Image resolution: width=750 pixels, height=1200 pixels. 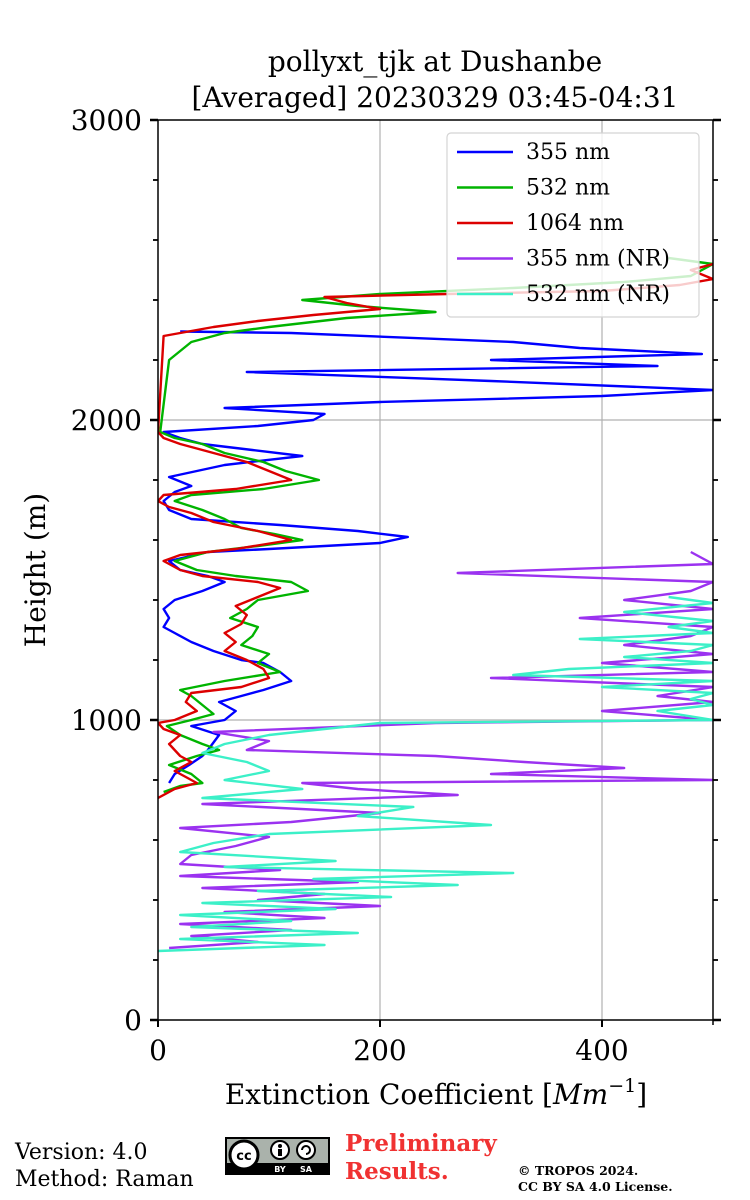 What do you see at coordinates (106, 420) in the screenshot?
I see `y-tick-label: 2000` at bounding box center [106, 420].